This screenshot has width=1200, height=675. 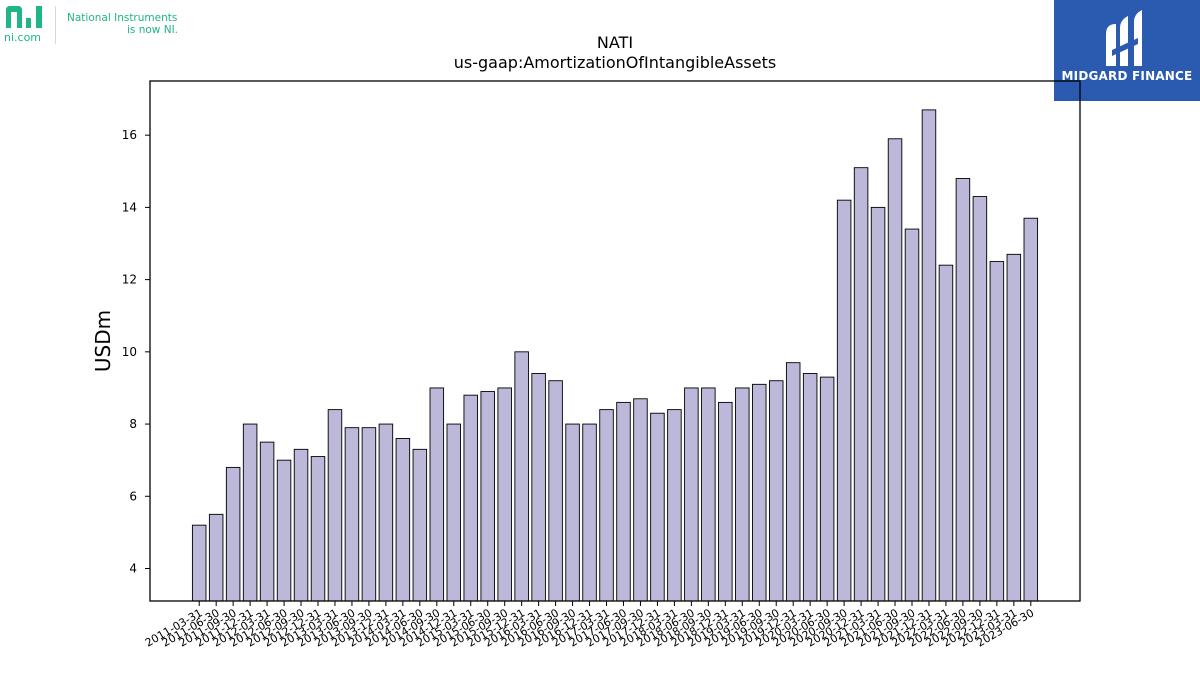 I want to click on y-tick-label: 8, so click(x=133, y=424).